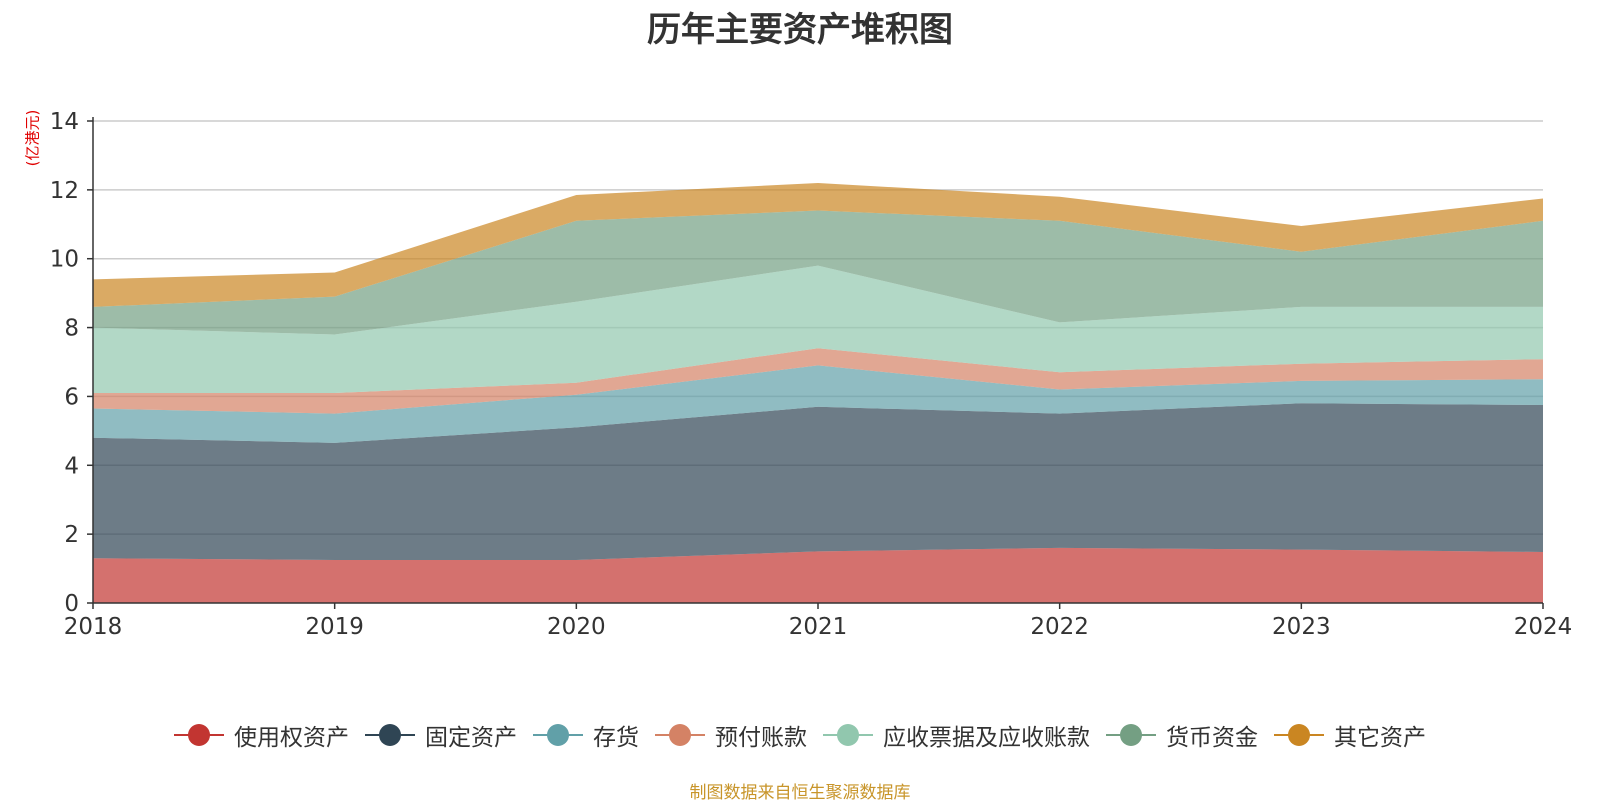 Image resolution: width=1600 pixels, height=803 pixels. What do you see at coordinates (71, 535) in the screenshot?
I see `y-tick-label: 2` at bounding box center [71, 535].